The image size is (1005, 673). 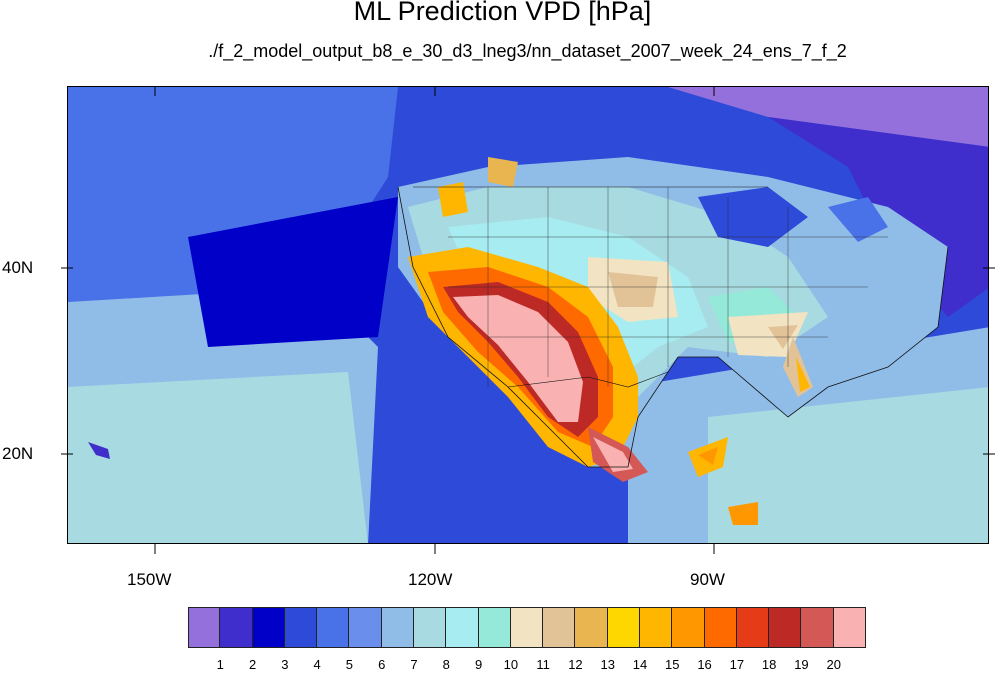 I want to click on y-tick-label: 20N, so click(x=18, y=453).